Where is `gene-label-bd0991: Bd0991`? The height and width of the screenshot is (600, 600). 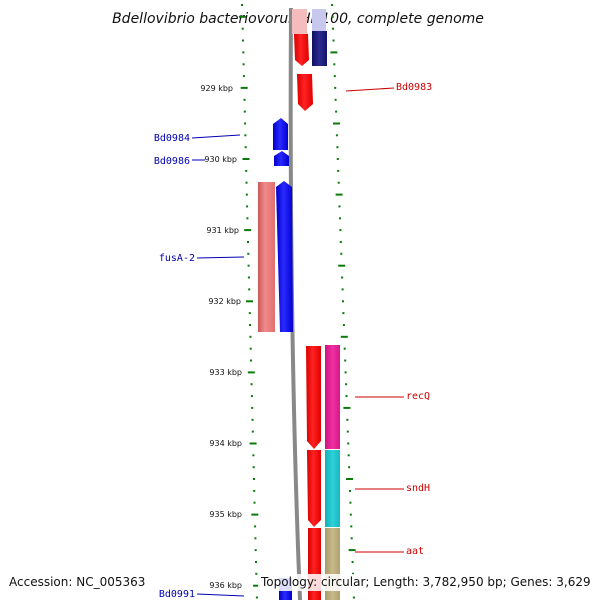 gene-label-bd0991: Bd0991 is located at coordinates (177, 594).